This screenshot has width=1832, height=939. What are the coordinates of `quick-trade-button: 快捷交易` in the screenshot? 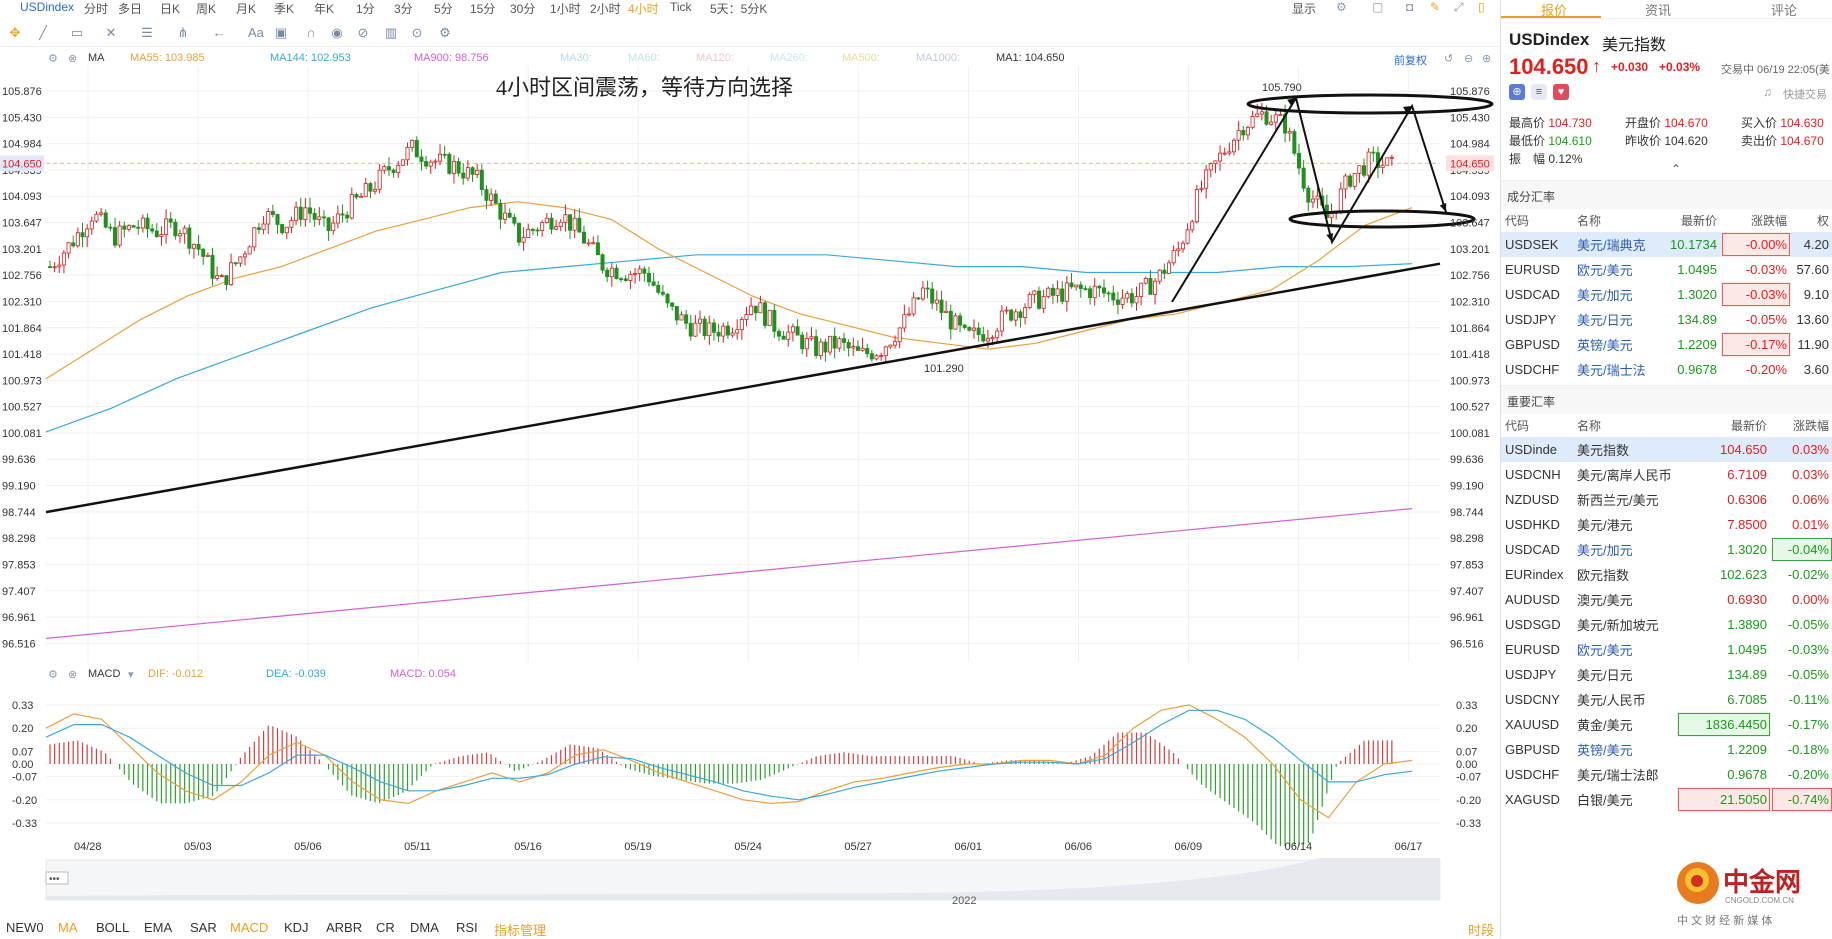 It's located at (1805, 95).